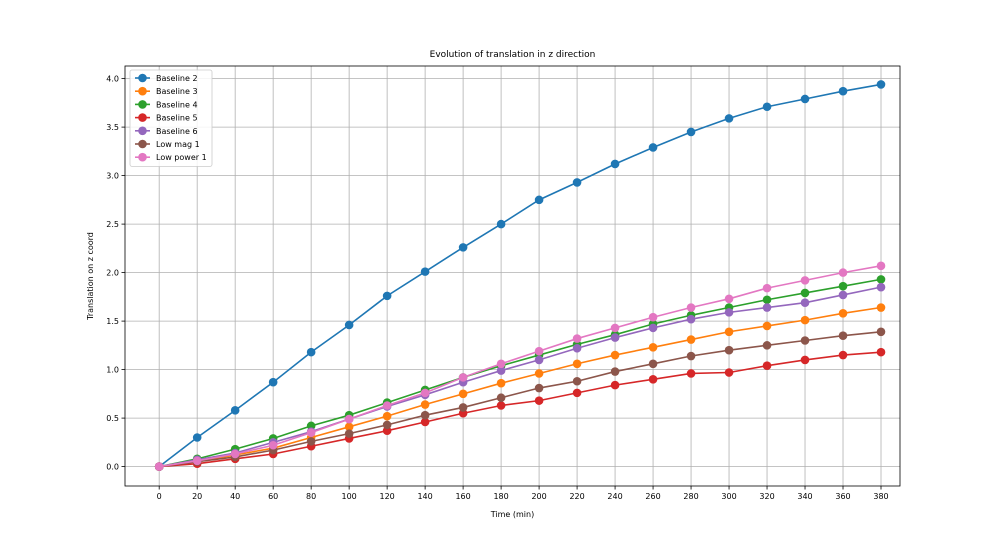  I want to click on x-tick-label: 220, so click(576, 496).